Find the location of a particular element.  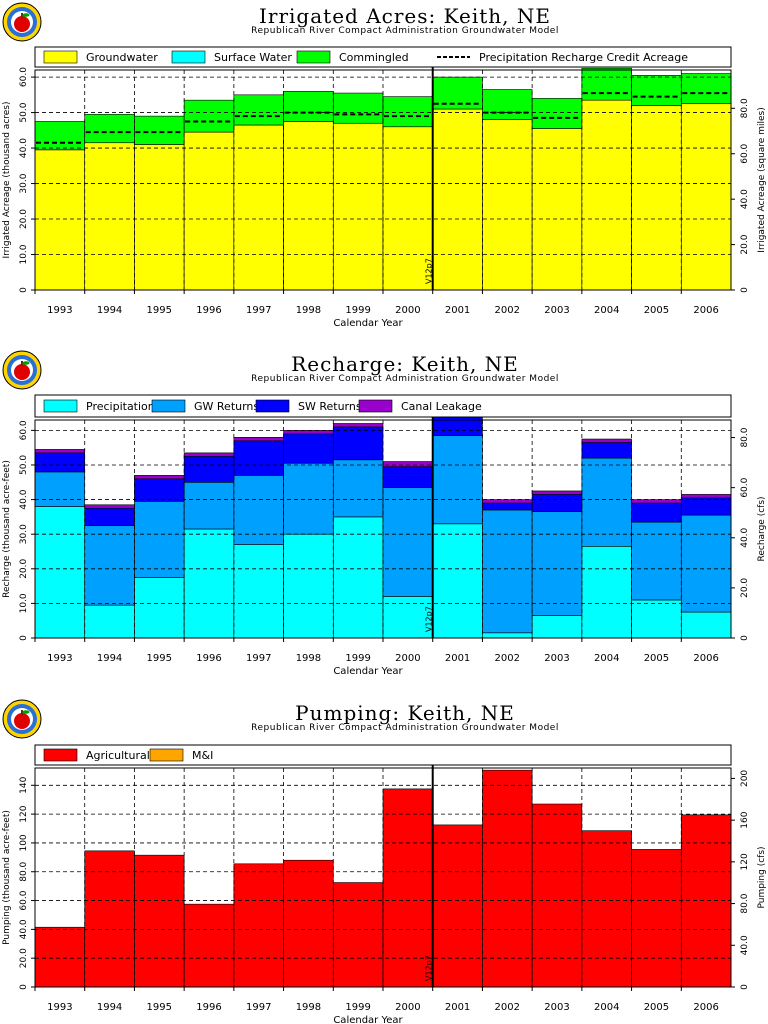

bar-precipitation-2002 is located at coordinates (507, 635).